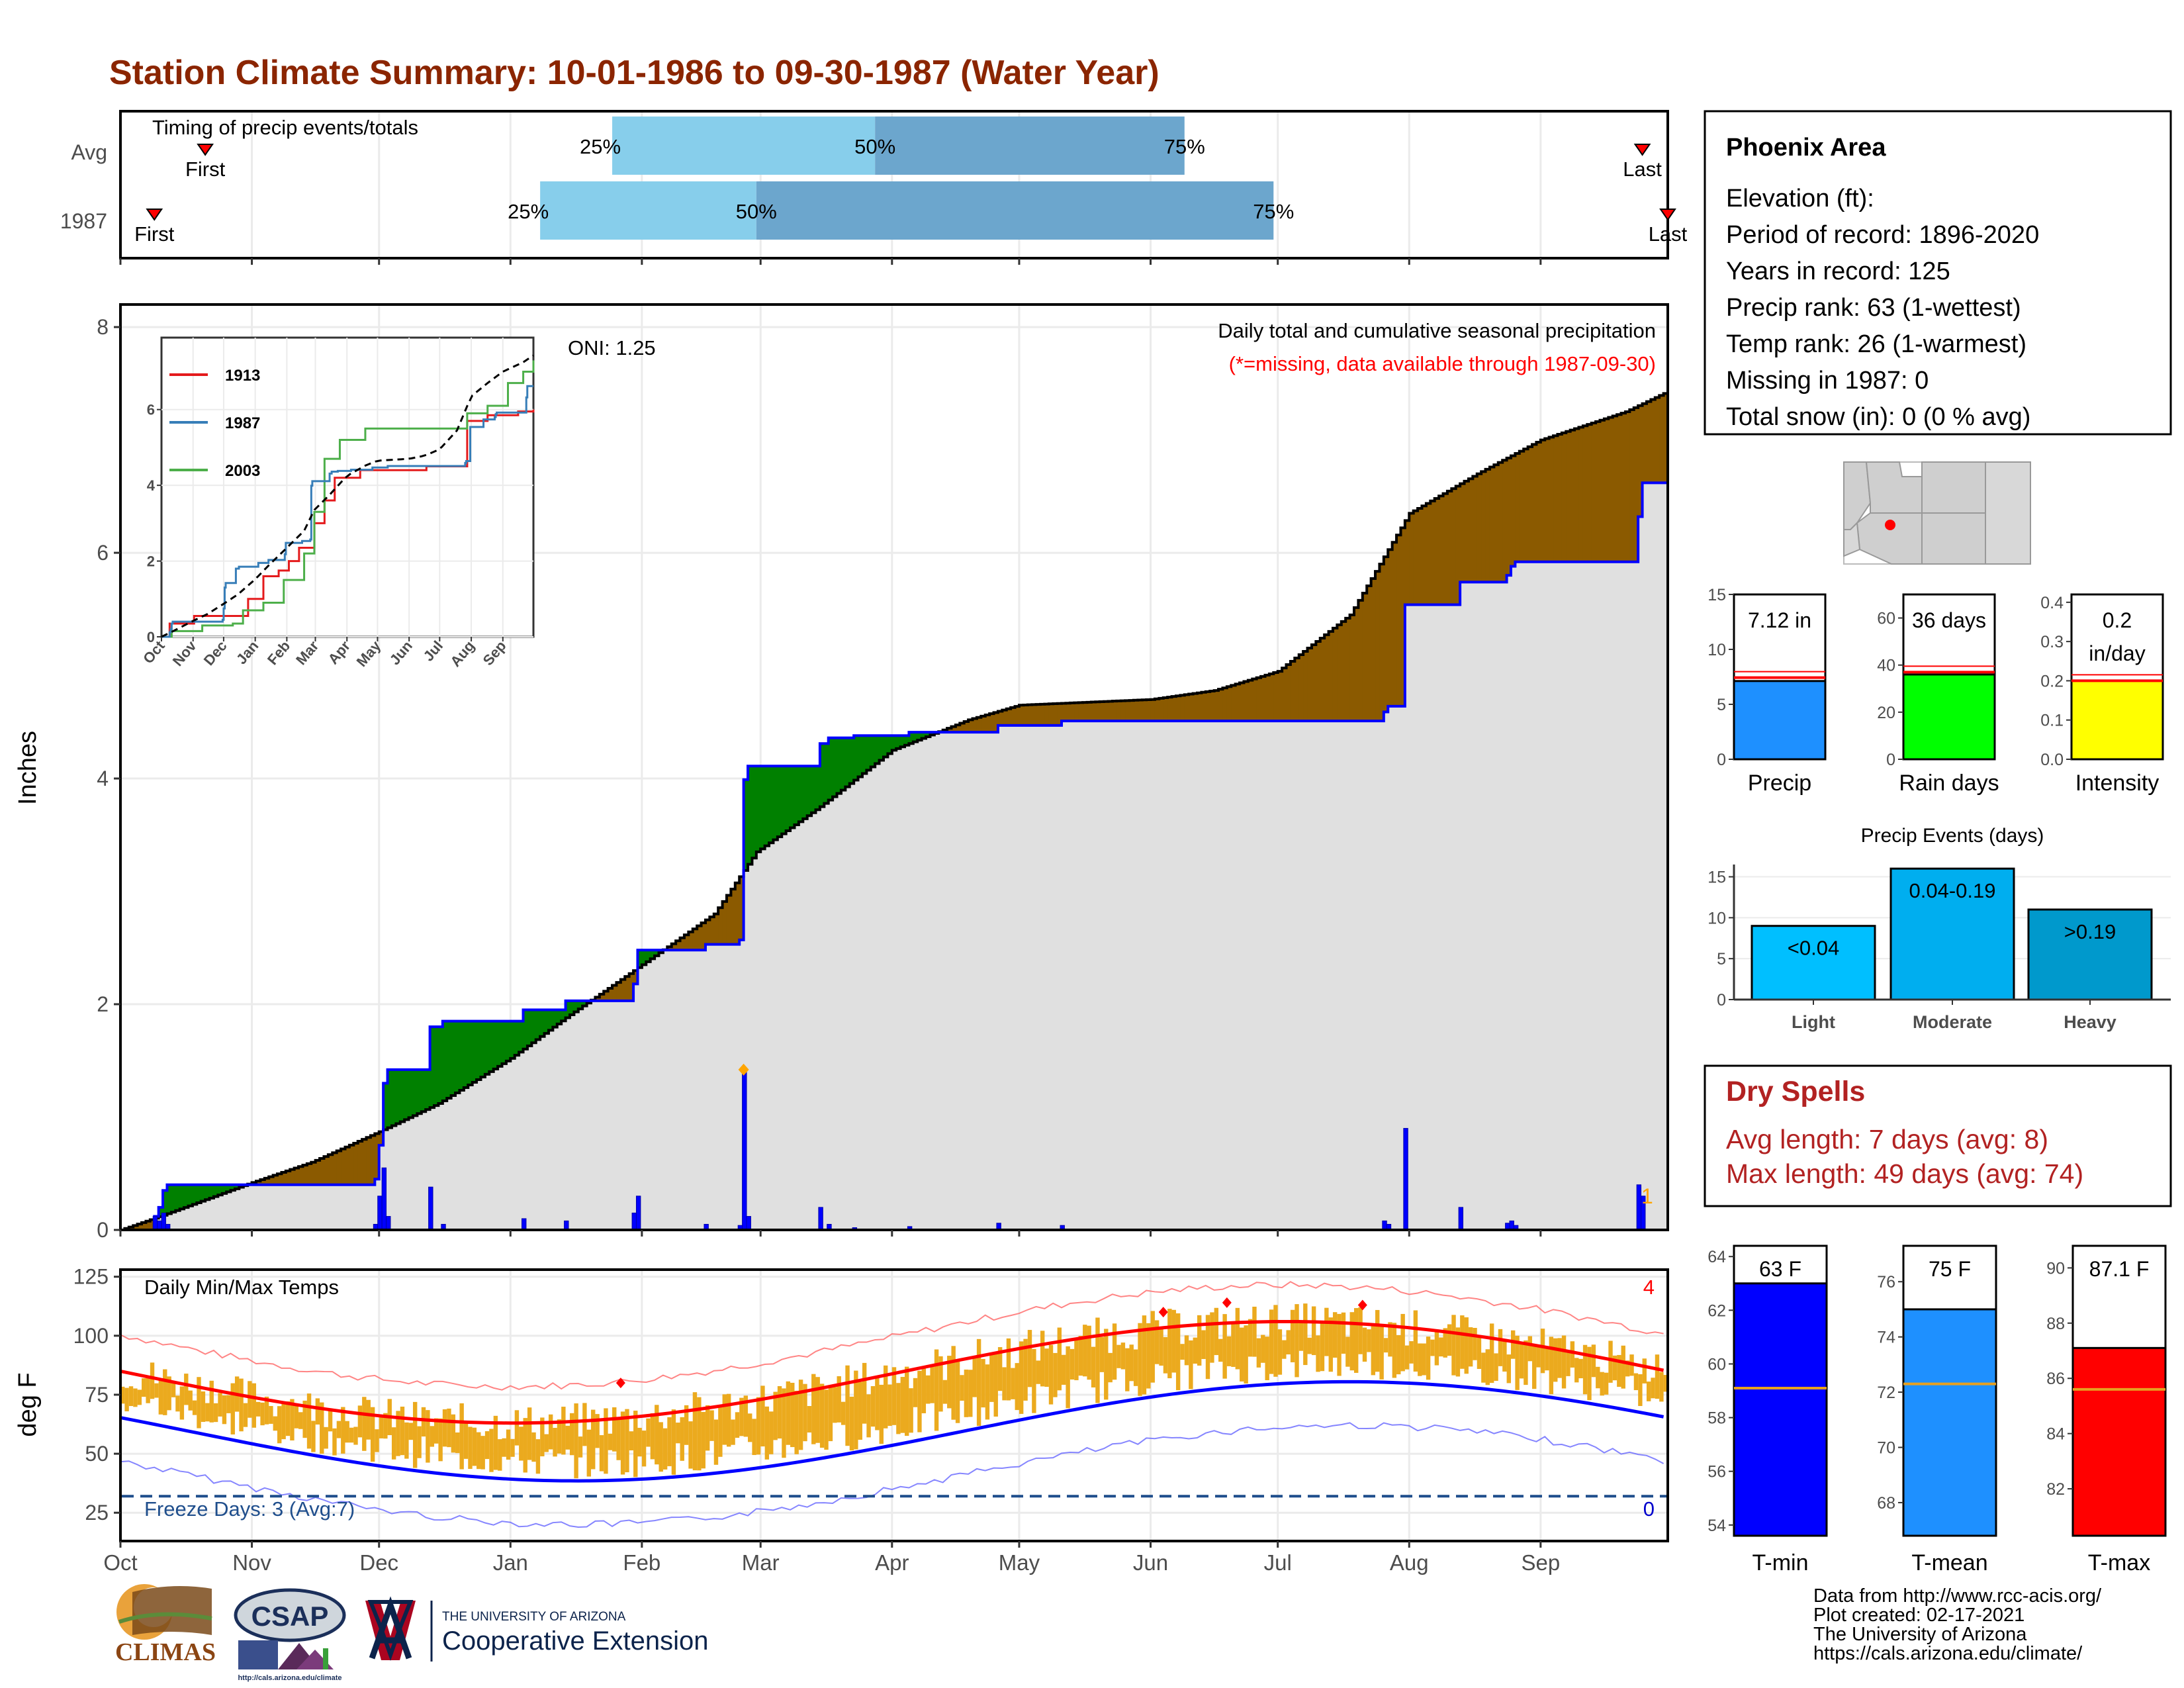  I want to click on events-bar, so click(2090, 954).